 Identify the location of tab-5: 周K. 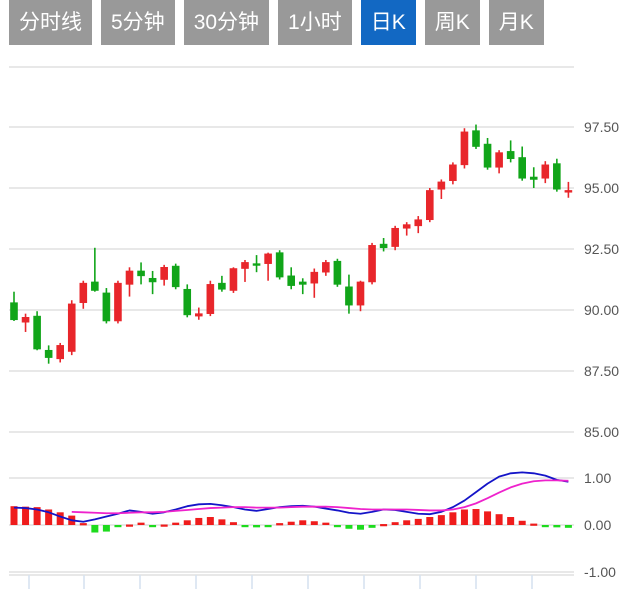
(452, 22).